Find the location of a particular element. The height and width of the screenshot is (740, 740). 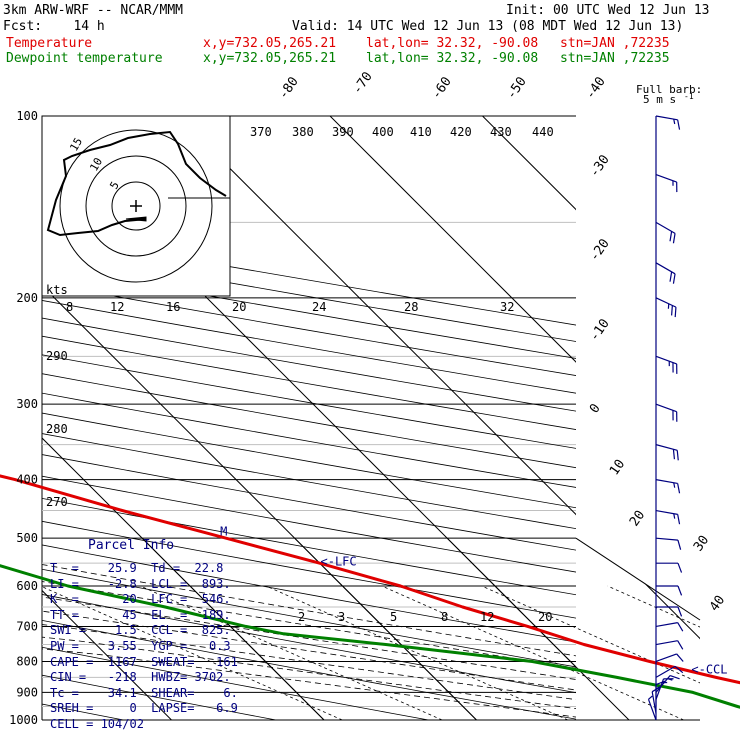

hodo-speed-label-12: 12 is located at coordinates (117, 307).